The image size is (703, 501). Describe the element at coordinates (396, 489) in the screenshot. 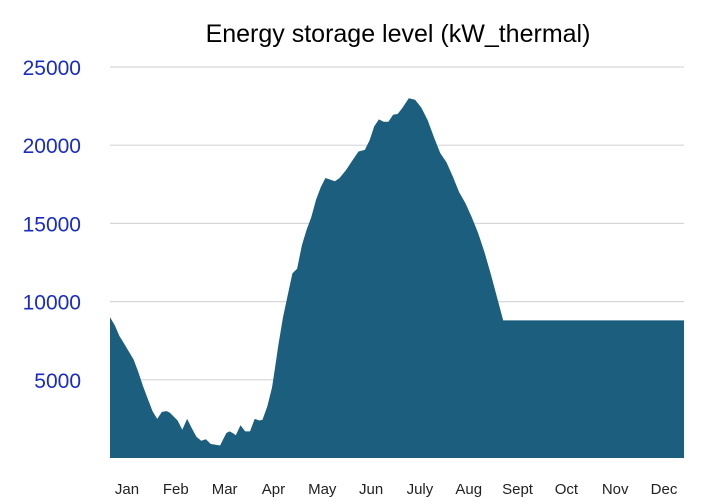

I see `x-axis: Jan Feb Mar Apr May Jun July Aug Sept Oct Nov Dec` at that location.